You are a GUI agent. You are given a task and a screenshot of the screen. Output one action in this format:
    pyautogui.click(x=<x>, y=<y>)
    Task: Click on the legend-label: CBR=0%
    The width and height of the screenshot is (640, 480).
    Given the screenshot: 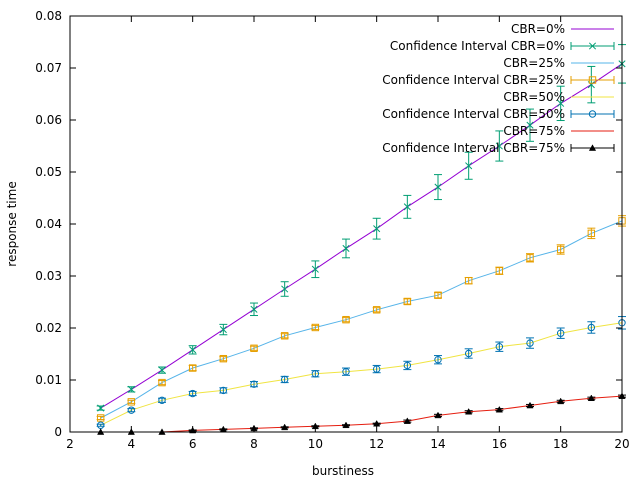 What is the action you would take?
    pyautogui.click(x=538, y=29)
    